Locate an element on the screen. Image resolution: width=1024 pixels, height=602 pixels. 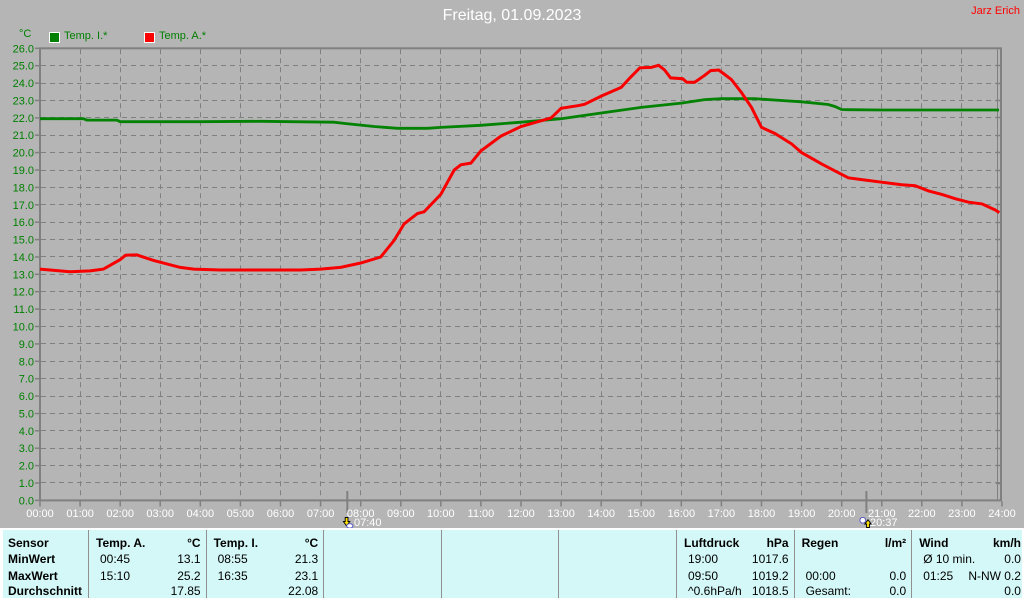
svg-text: 13:00 is located at coordinates (561, 514).